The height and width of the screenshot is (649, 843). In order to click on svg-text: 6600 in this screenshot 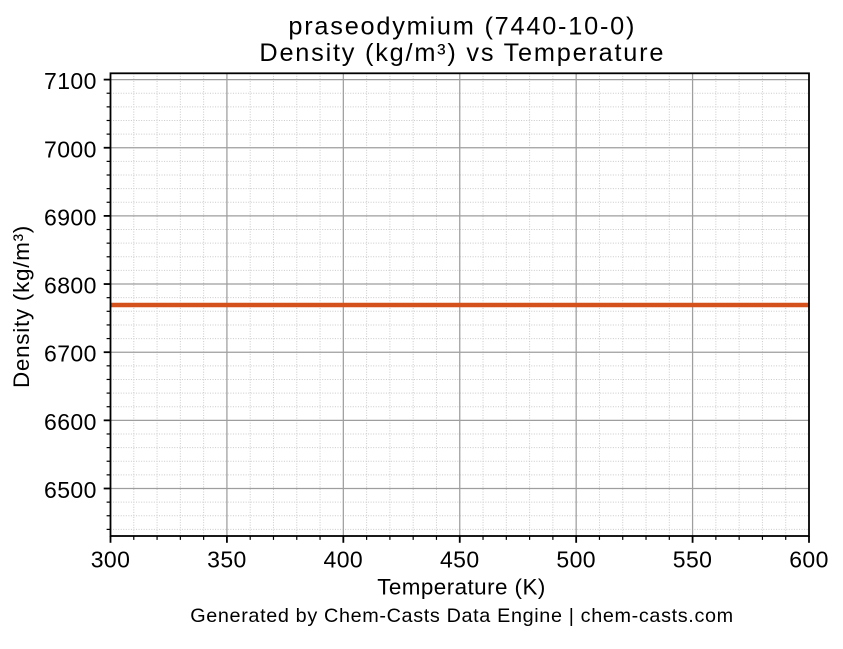, I will do `click(70, 422)`.